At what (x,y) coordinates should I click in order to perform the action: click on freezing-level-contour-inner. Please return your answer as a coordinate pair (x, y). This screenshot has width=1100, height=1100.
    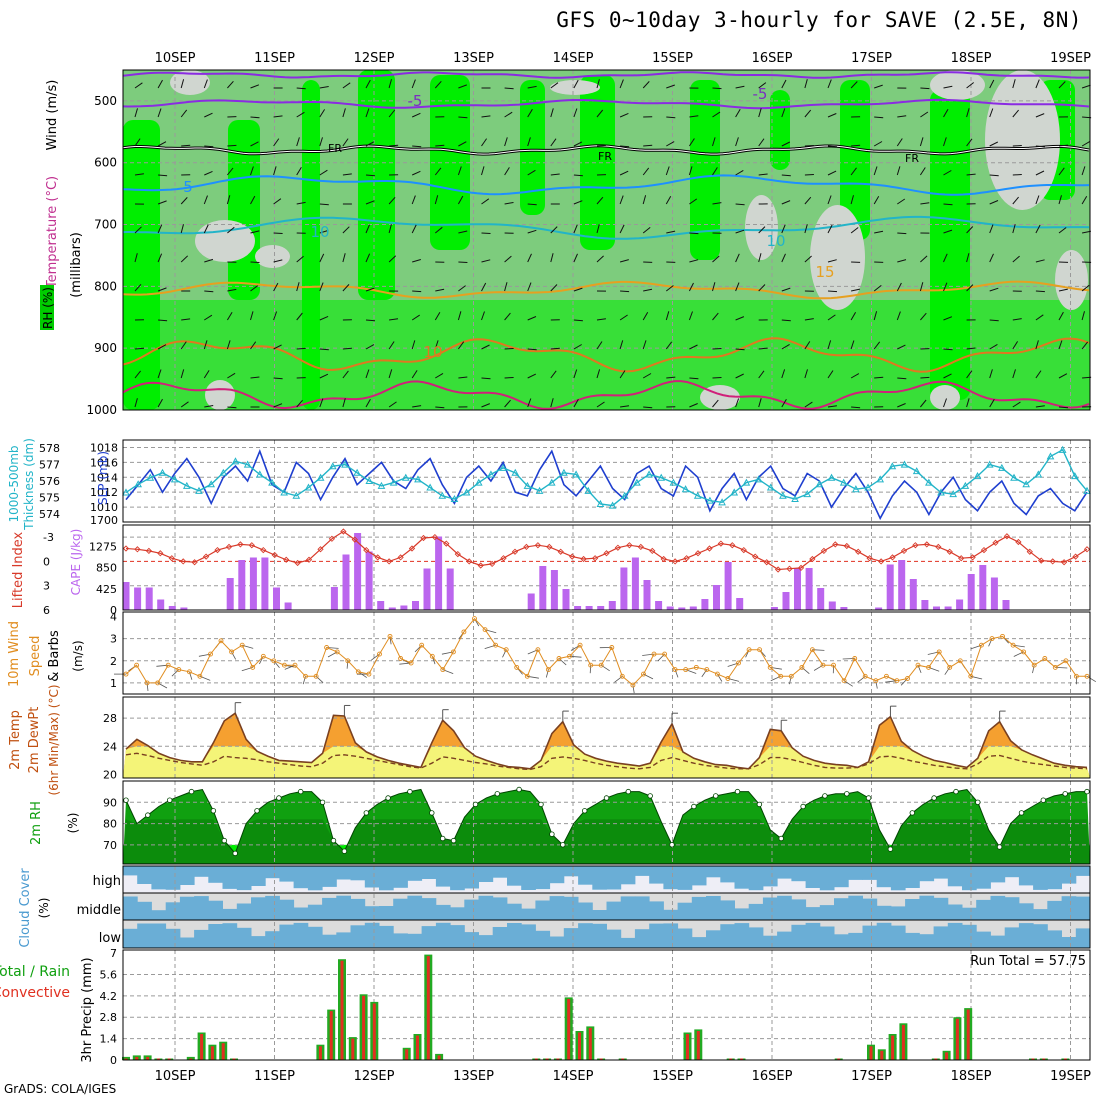
    Looking at the image, I should click on (606, 150).